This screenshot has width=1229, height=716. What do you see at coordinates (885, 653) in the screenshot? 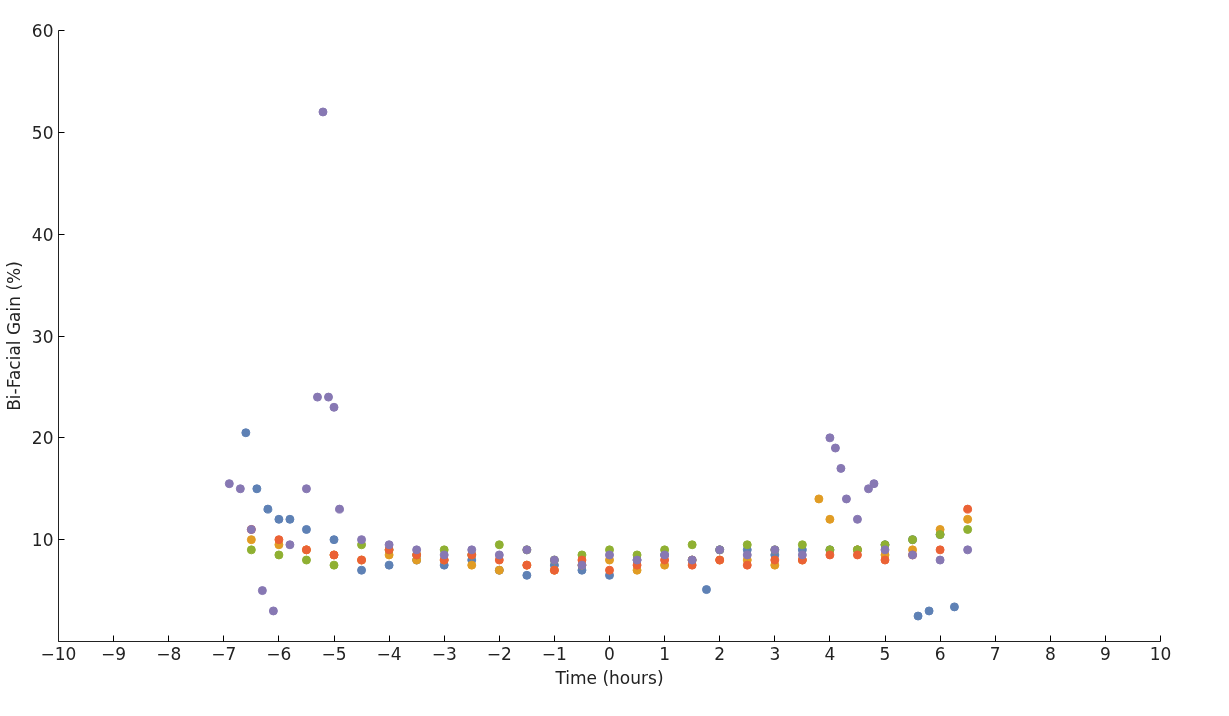
I see `x-tick-label: 5` at bounding box center [885, 653].